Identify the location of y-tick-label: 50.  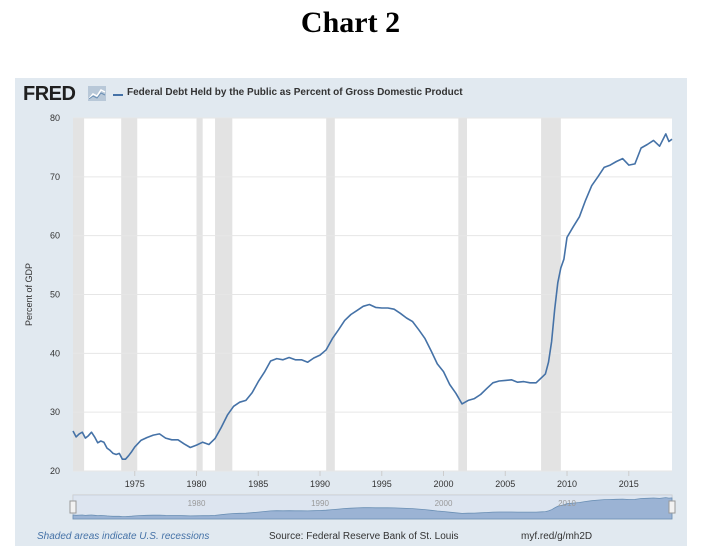
(55, 295).